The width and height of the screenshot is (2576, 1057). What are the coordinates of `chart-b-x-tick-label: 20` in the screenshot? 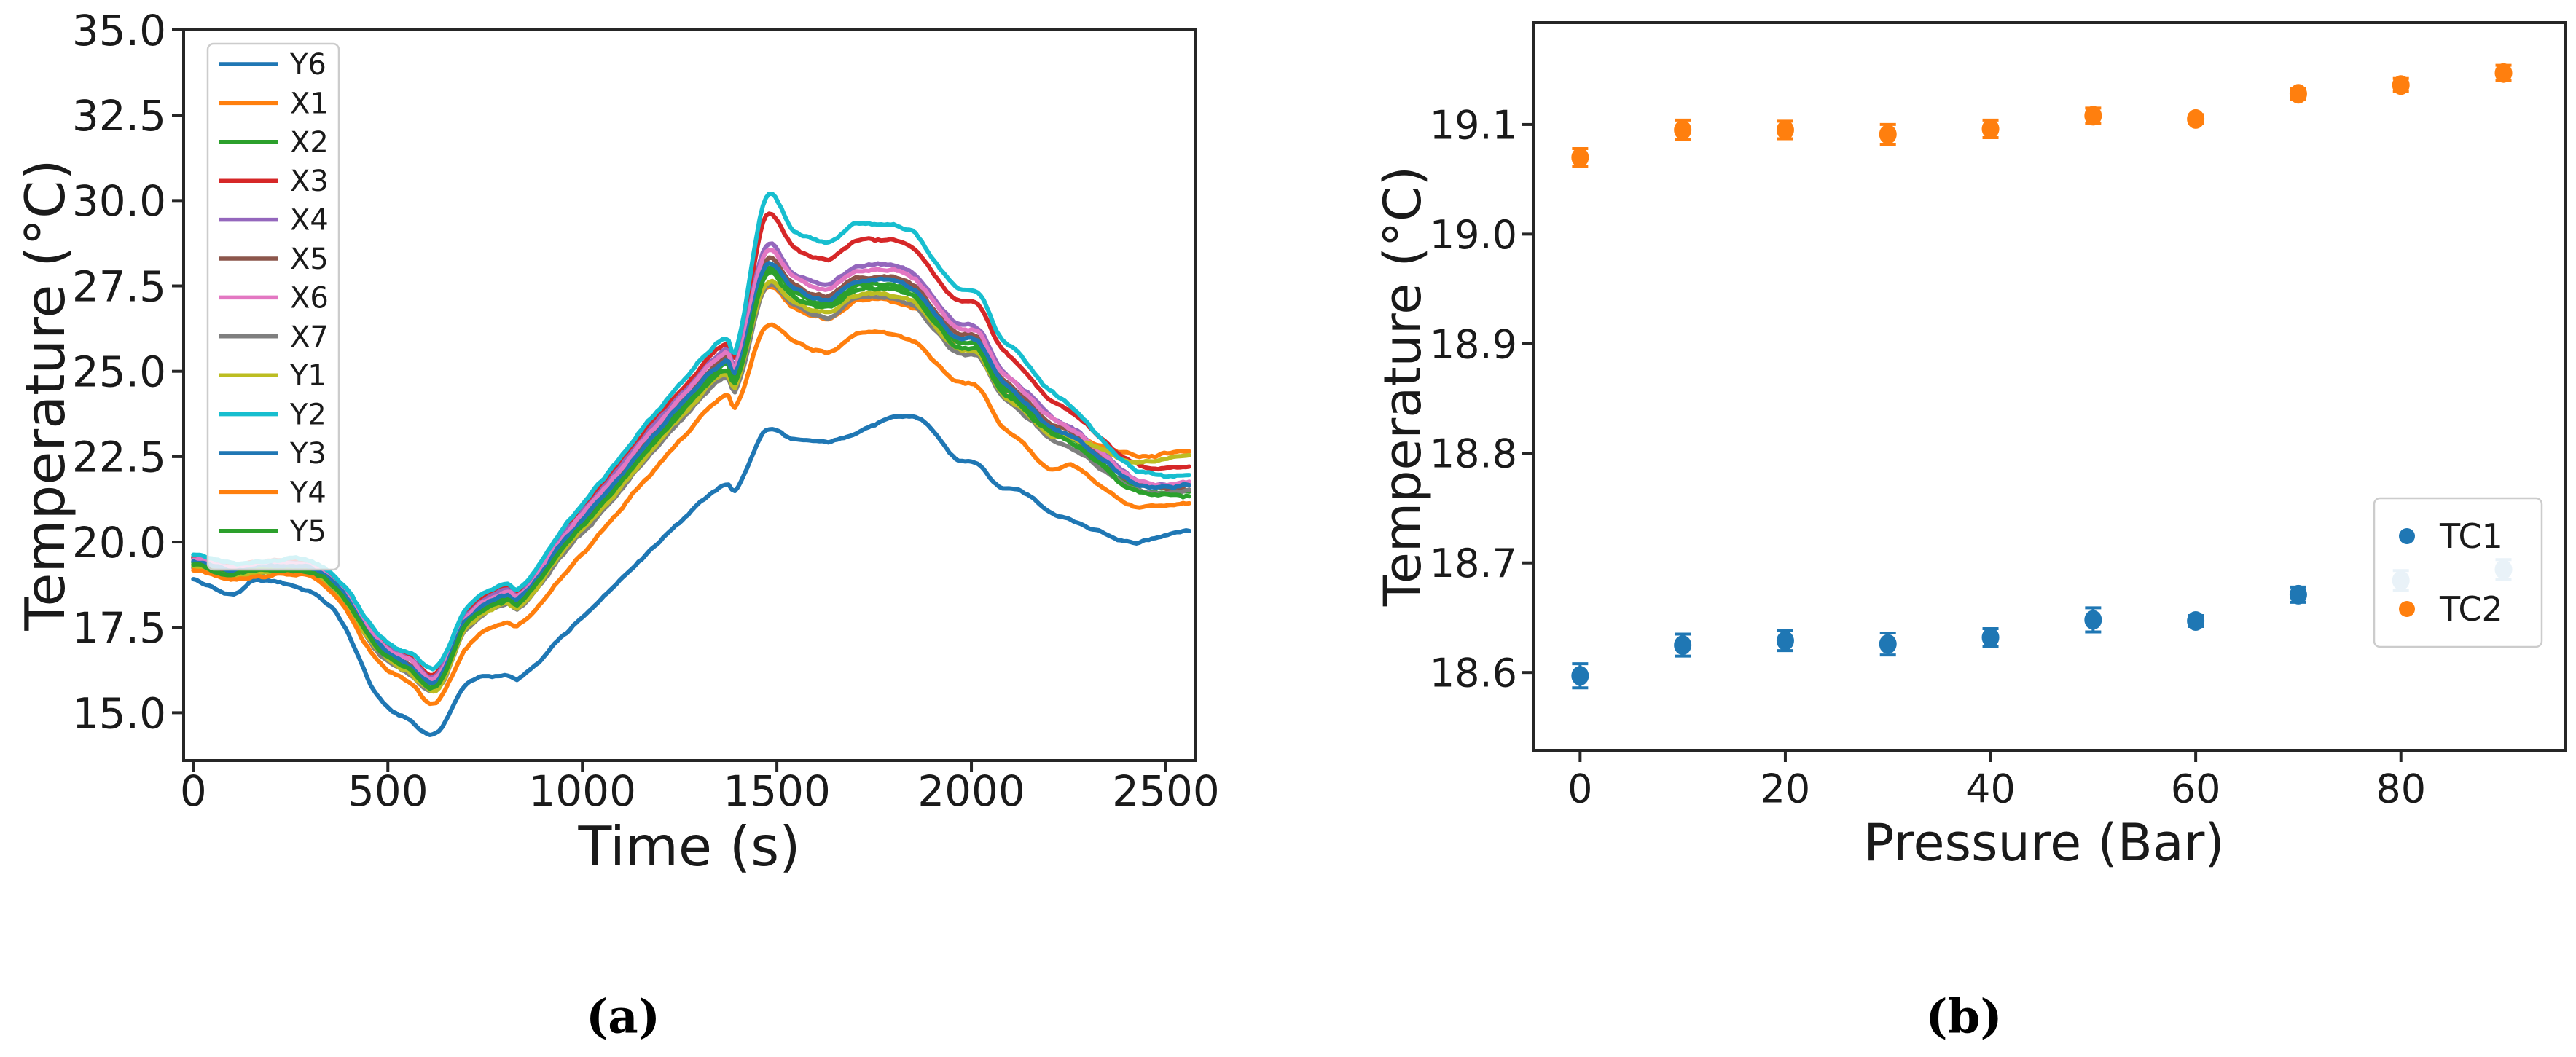 It's located at (1786, 789).